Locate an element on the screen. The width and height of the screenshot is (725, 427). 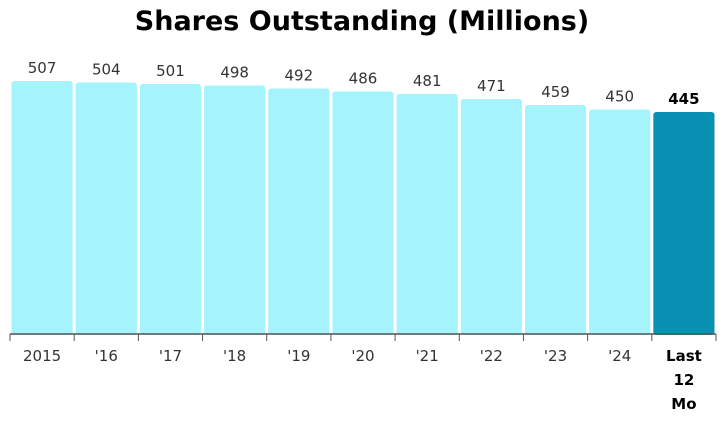
bar-value-label: 501 is located at coordinates (170, 71).